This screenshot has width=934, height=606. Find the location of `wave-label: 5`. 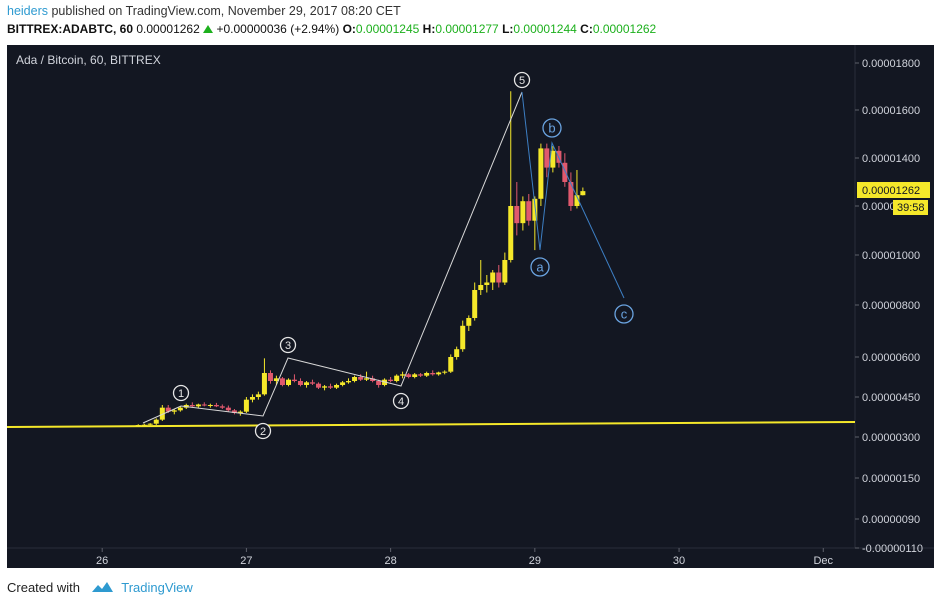

wave-label: 5 is located at coordinates (522, 81).